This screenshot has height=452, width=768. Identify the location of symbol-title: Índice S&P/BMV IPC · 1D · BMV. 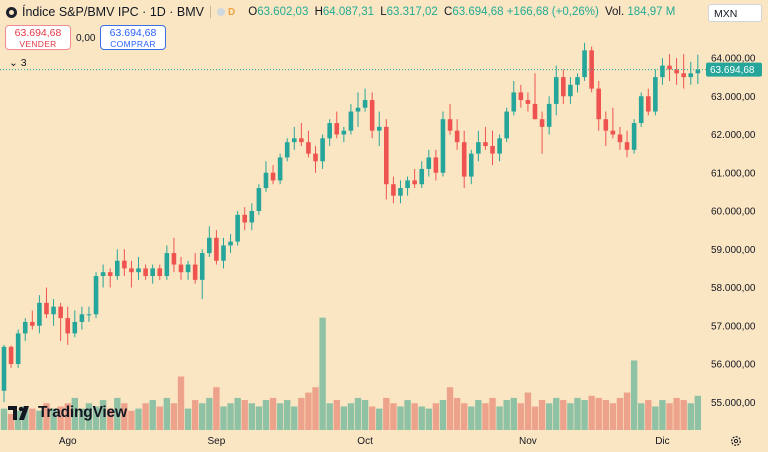
(113, 12).